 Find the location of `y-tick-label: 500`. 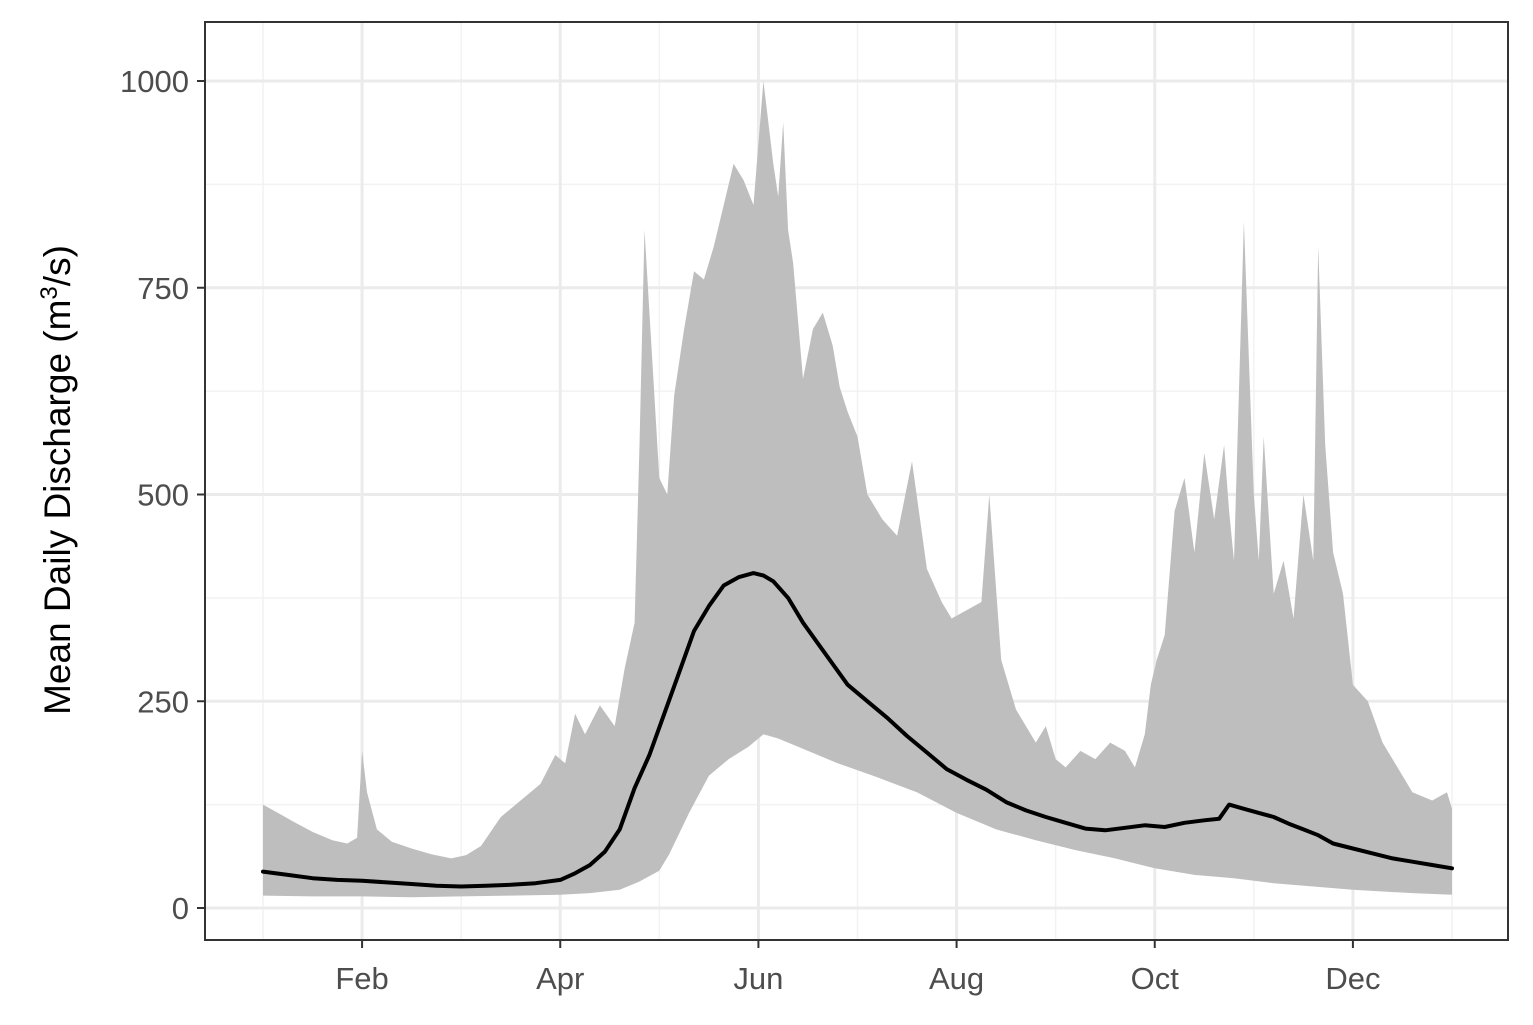

y-tick-label: 500 is located at coordinates (163, 495).